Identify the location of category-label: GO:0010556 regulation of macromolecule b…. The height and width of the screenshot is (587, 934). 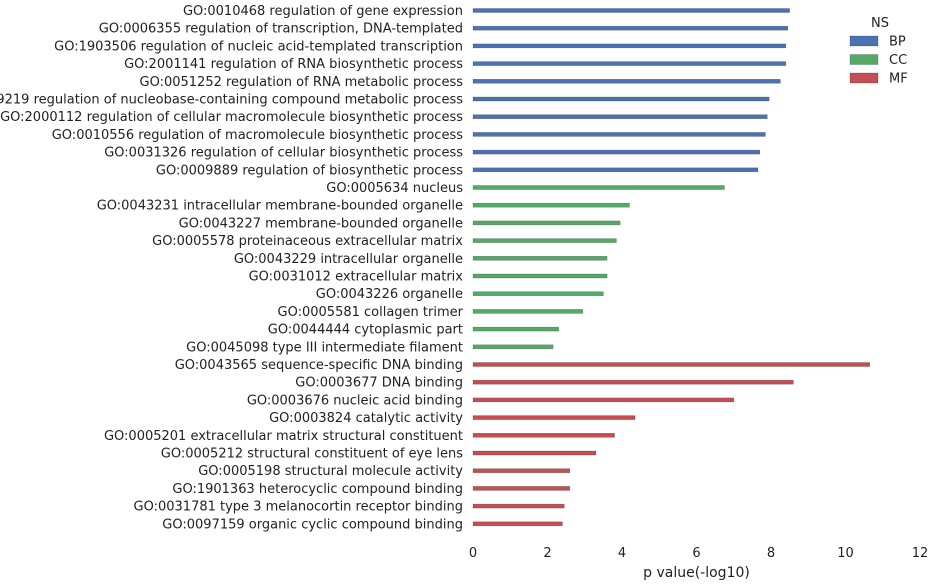
(257, 135).